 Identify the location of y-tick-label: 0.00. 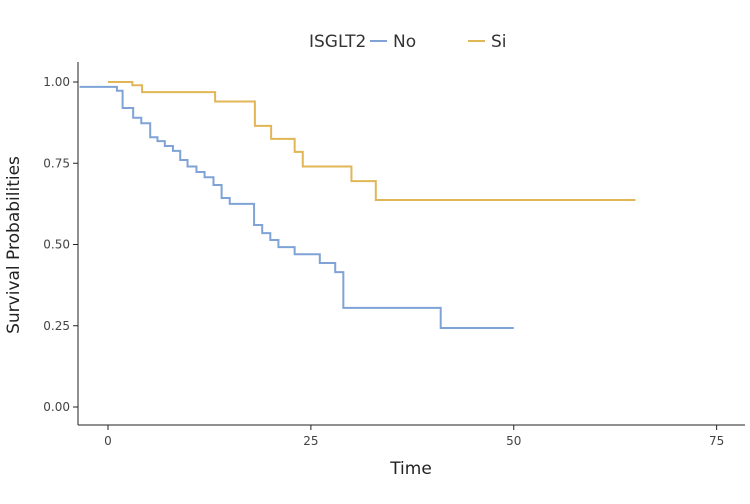
(56, 407).